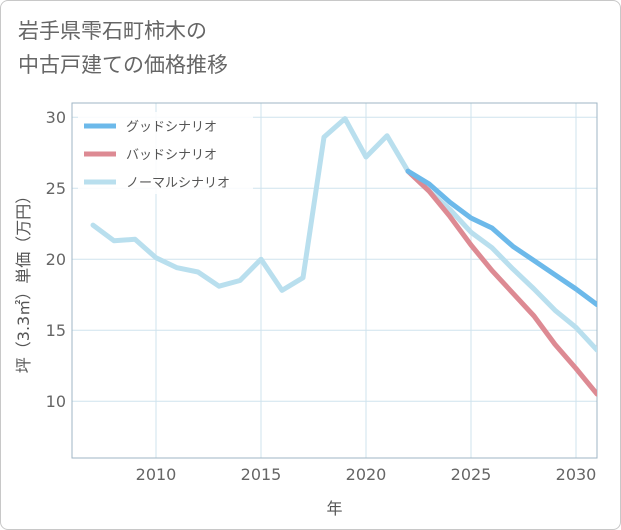 This screenshot has height=530, width=621. I want to click on chart-title: 岩手県雫石町柿木の 中古戸建ての価格推移, so click(228, 48).